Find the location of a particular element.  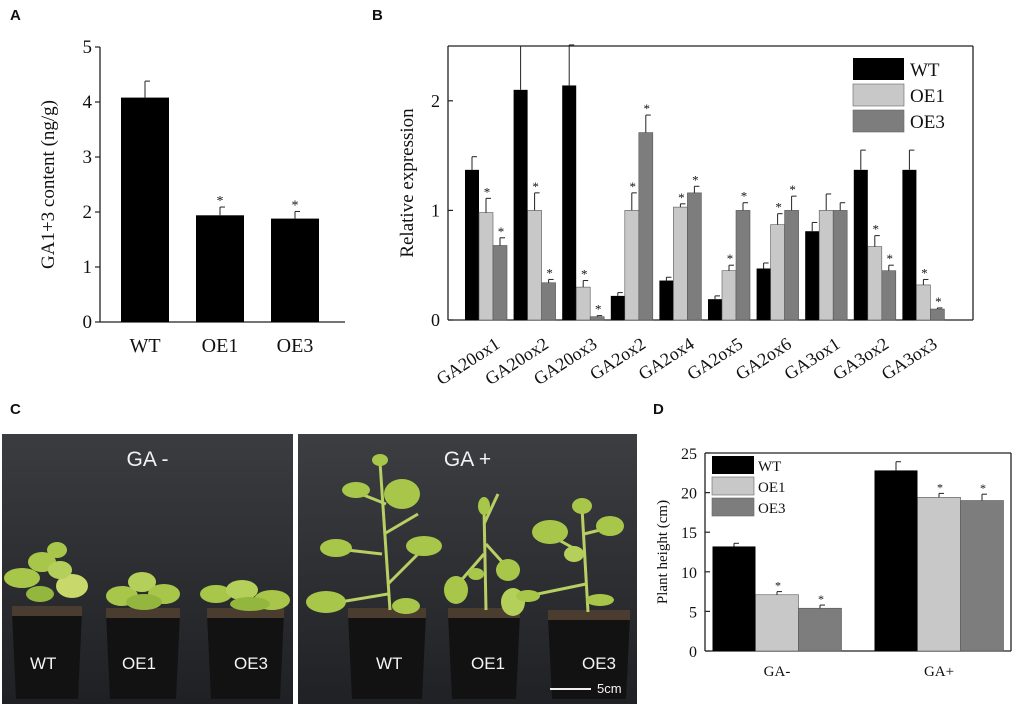

bar-ga3ox3-wt is located at coordinates (909, 244).